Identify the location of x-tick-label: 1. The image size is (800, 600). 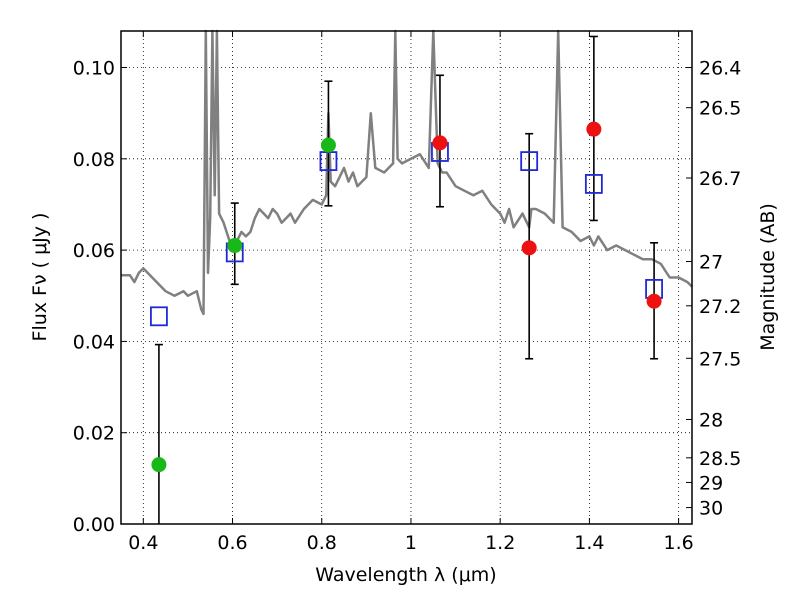
(411, 543).